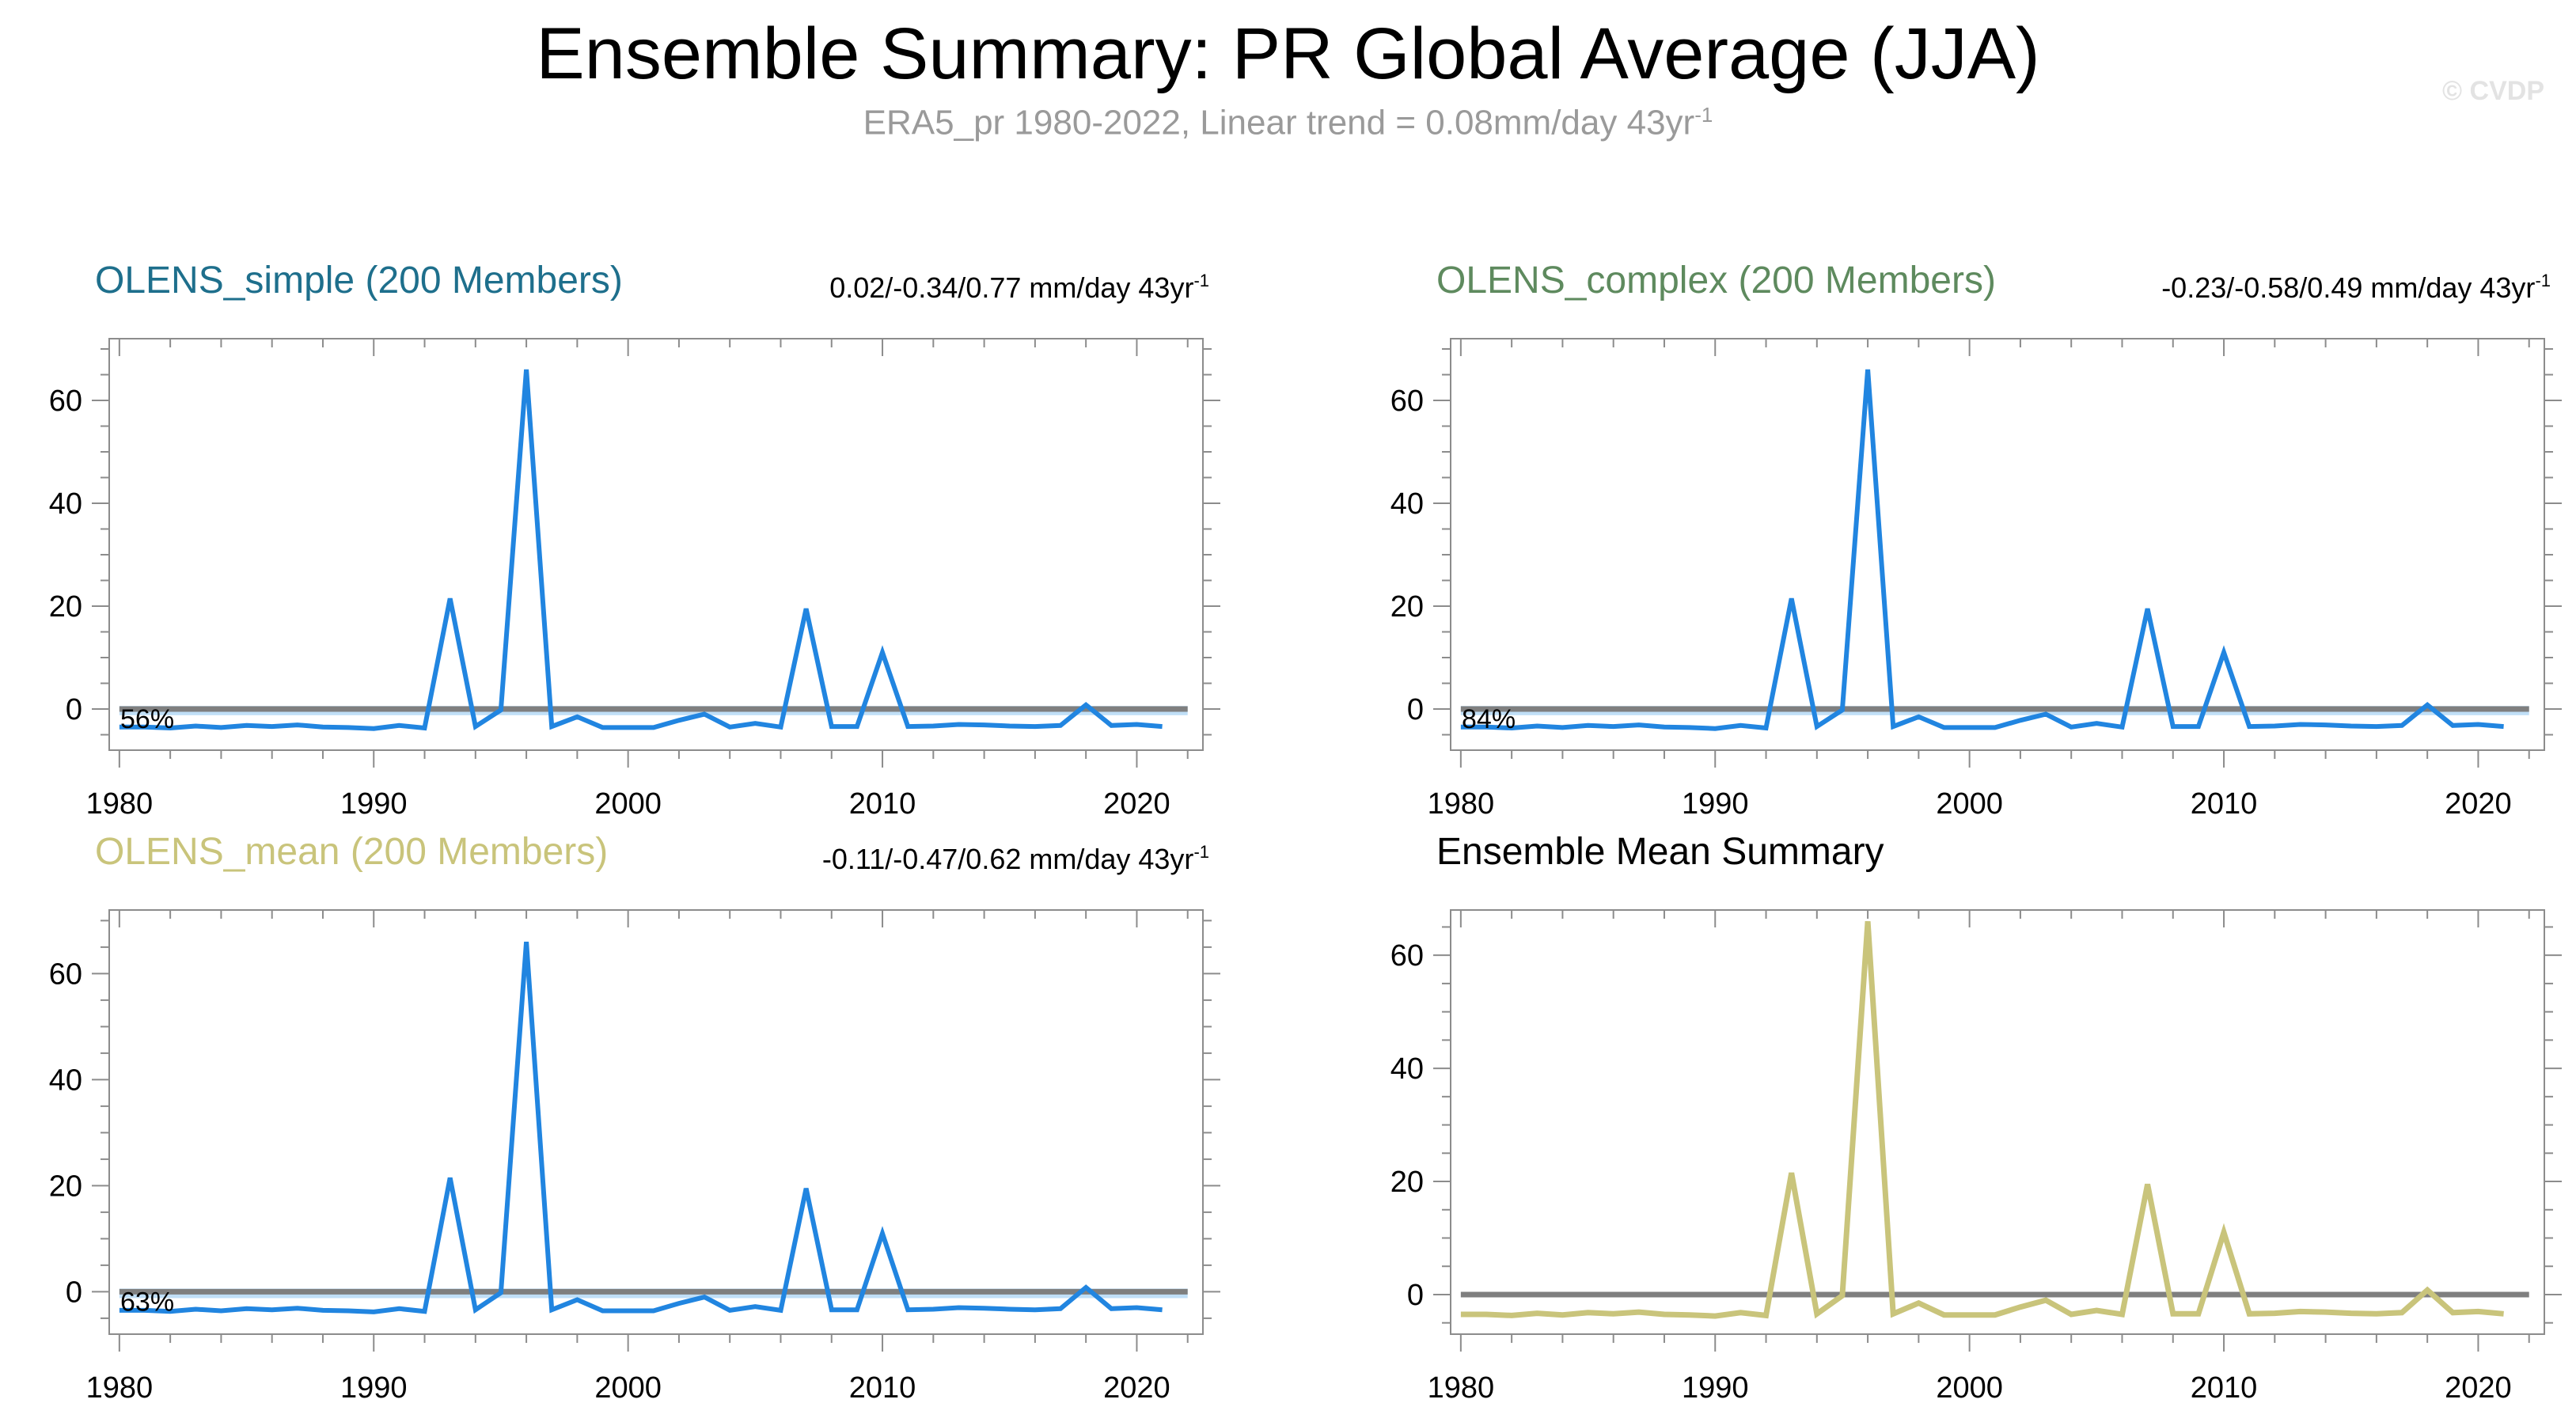  Describe the element at coordinates (1716, 280) in the screenshot. I see `panel-title: OLENS_complex (200 Members)` at that location.